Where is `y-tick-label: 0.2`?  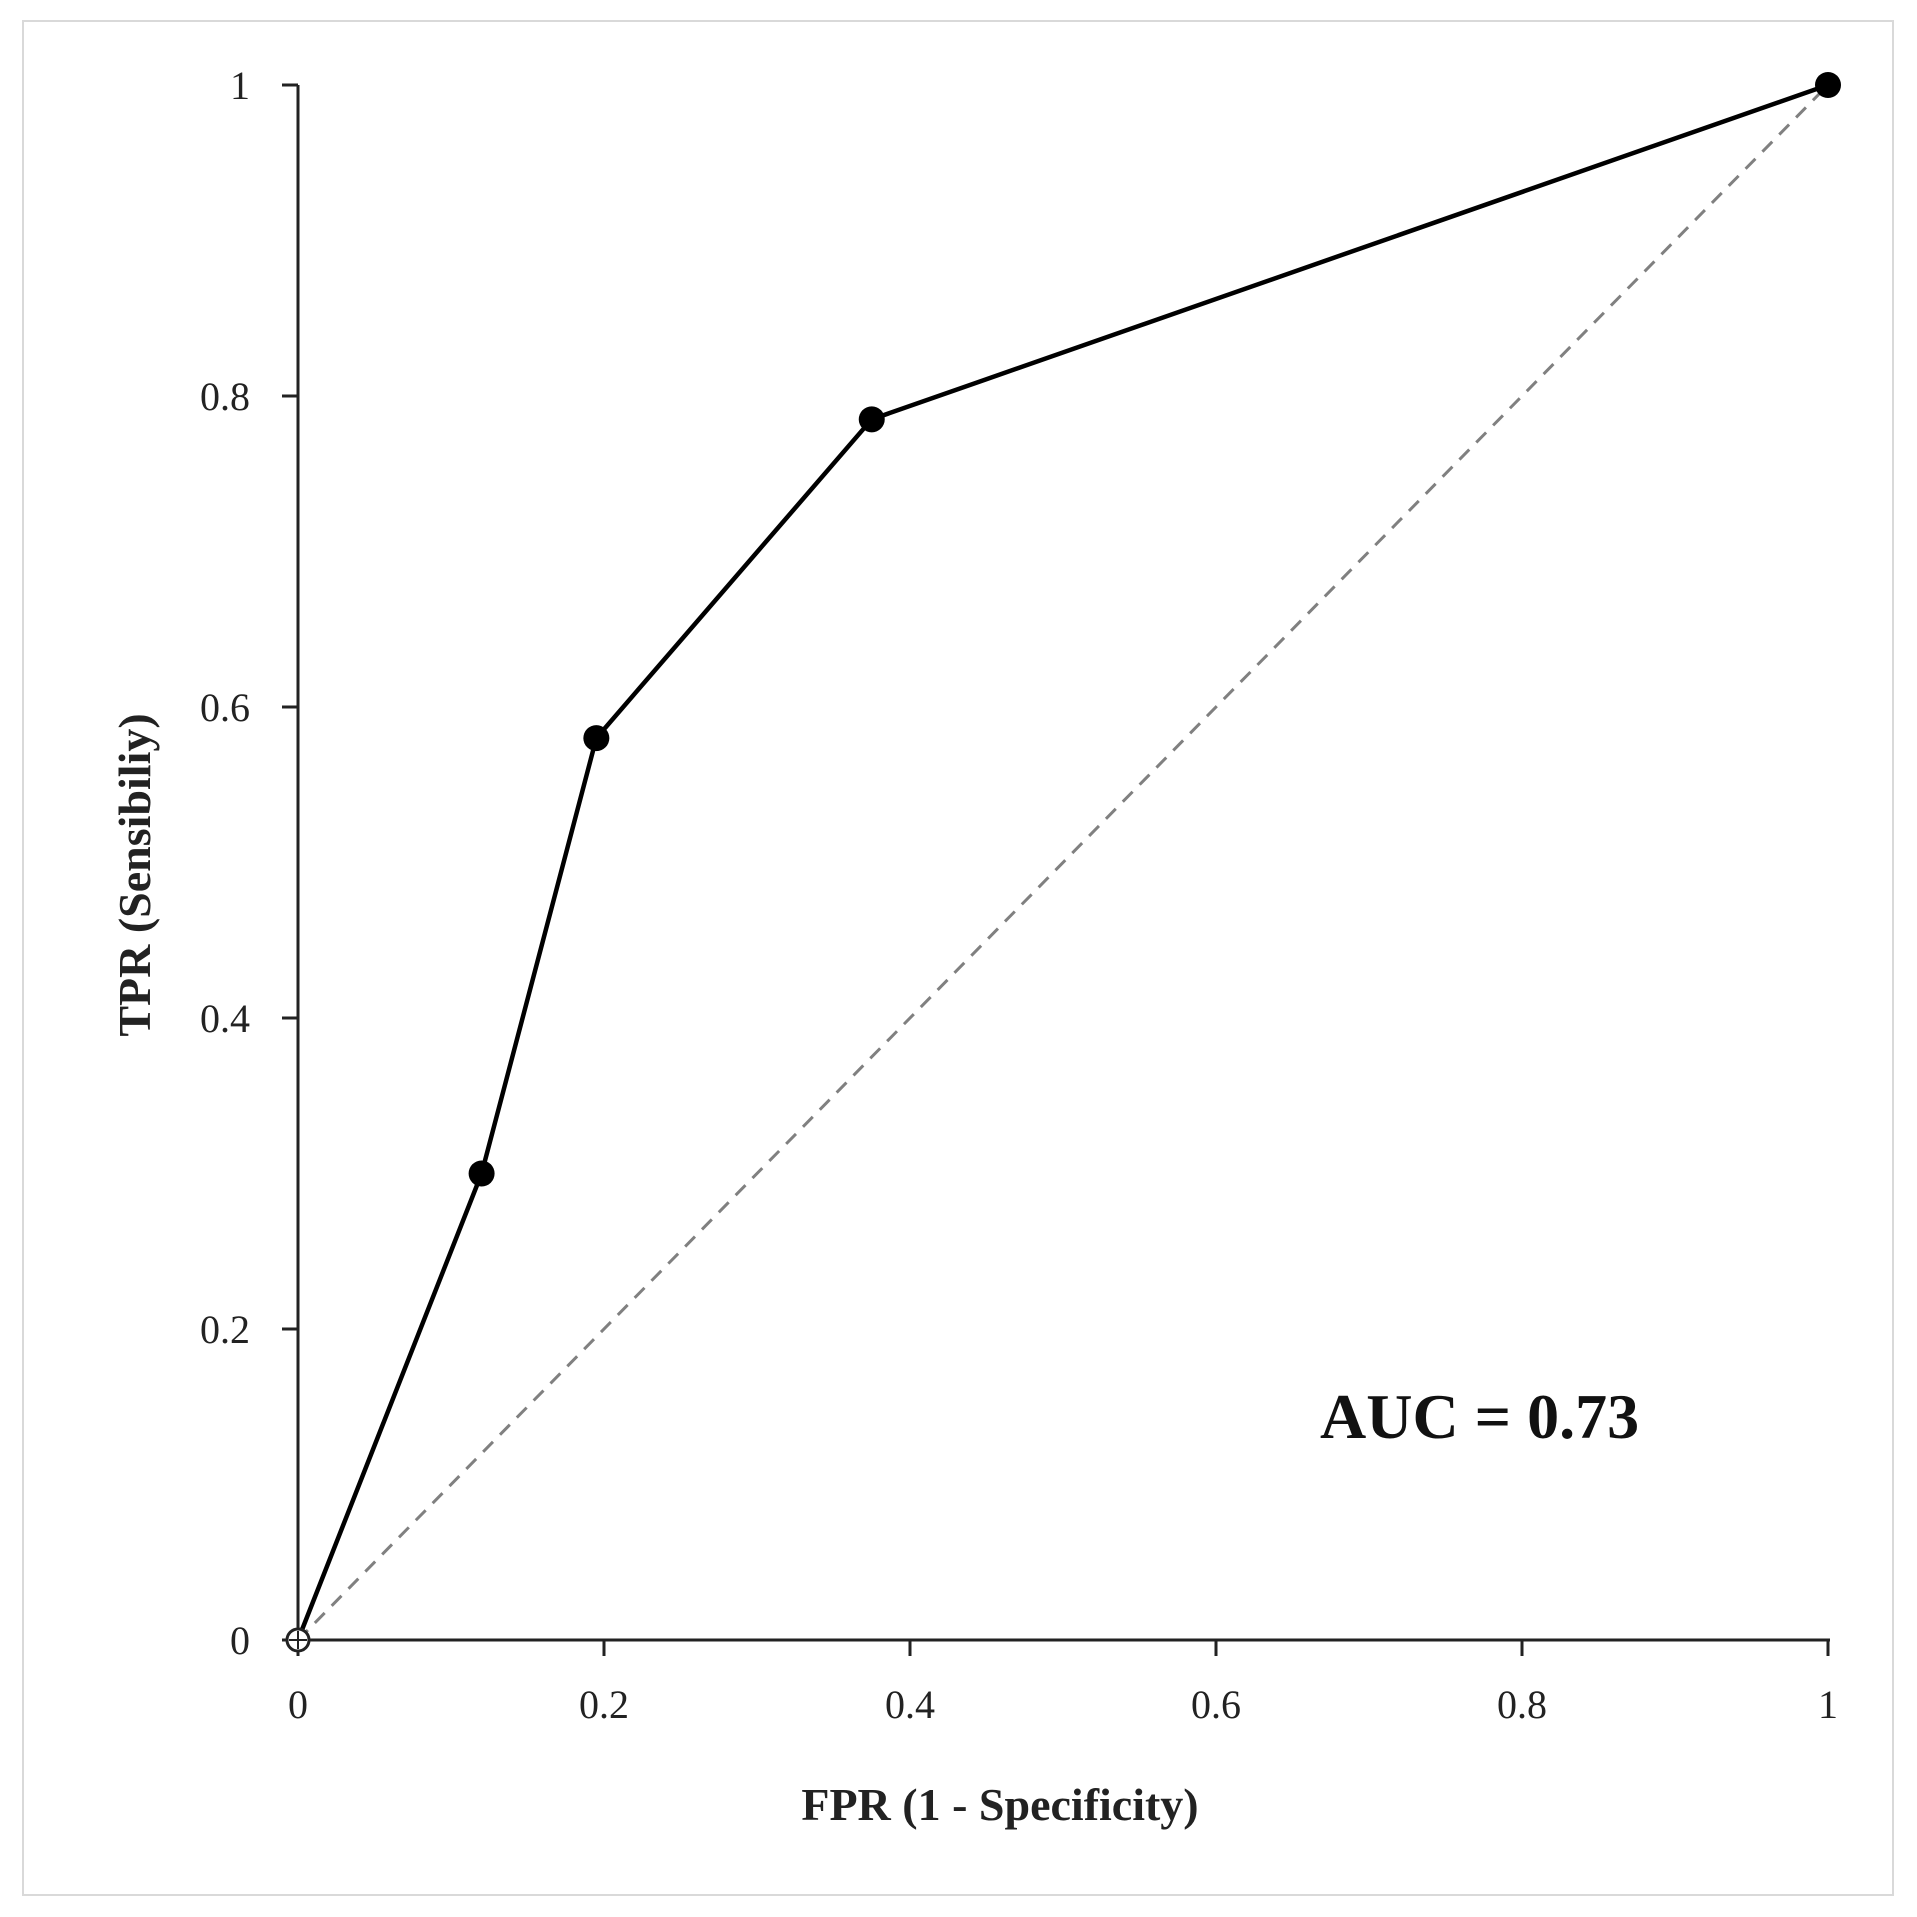
y-tick-label: 0.2 is located at coordinates (225, 1329).